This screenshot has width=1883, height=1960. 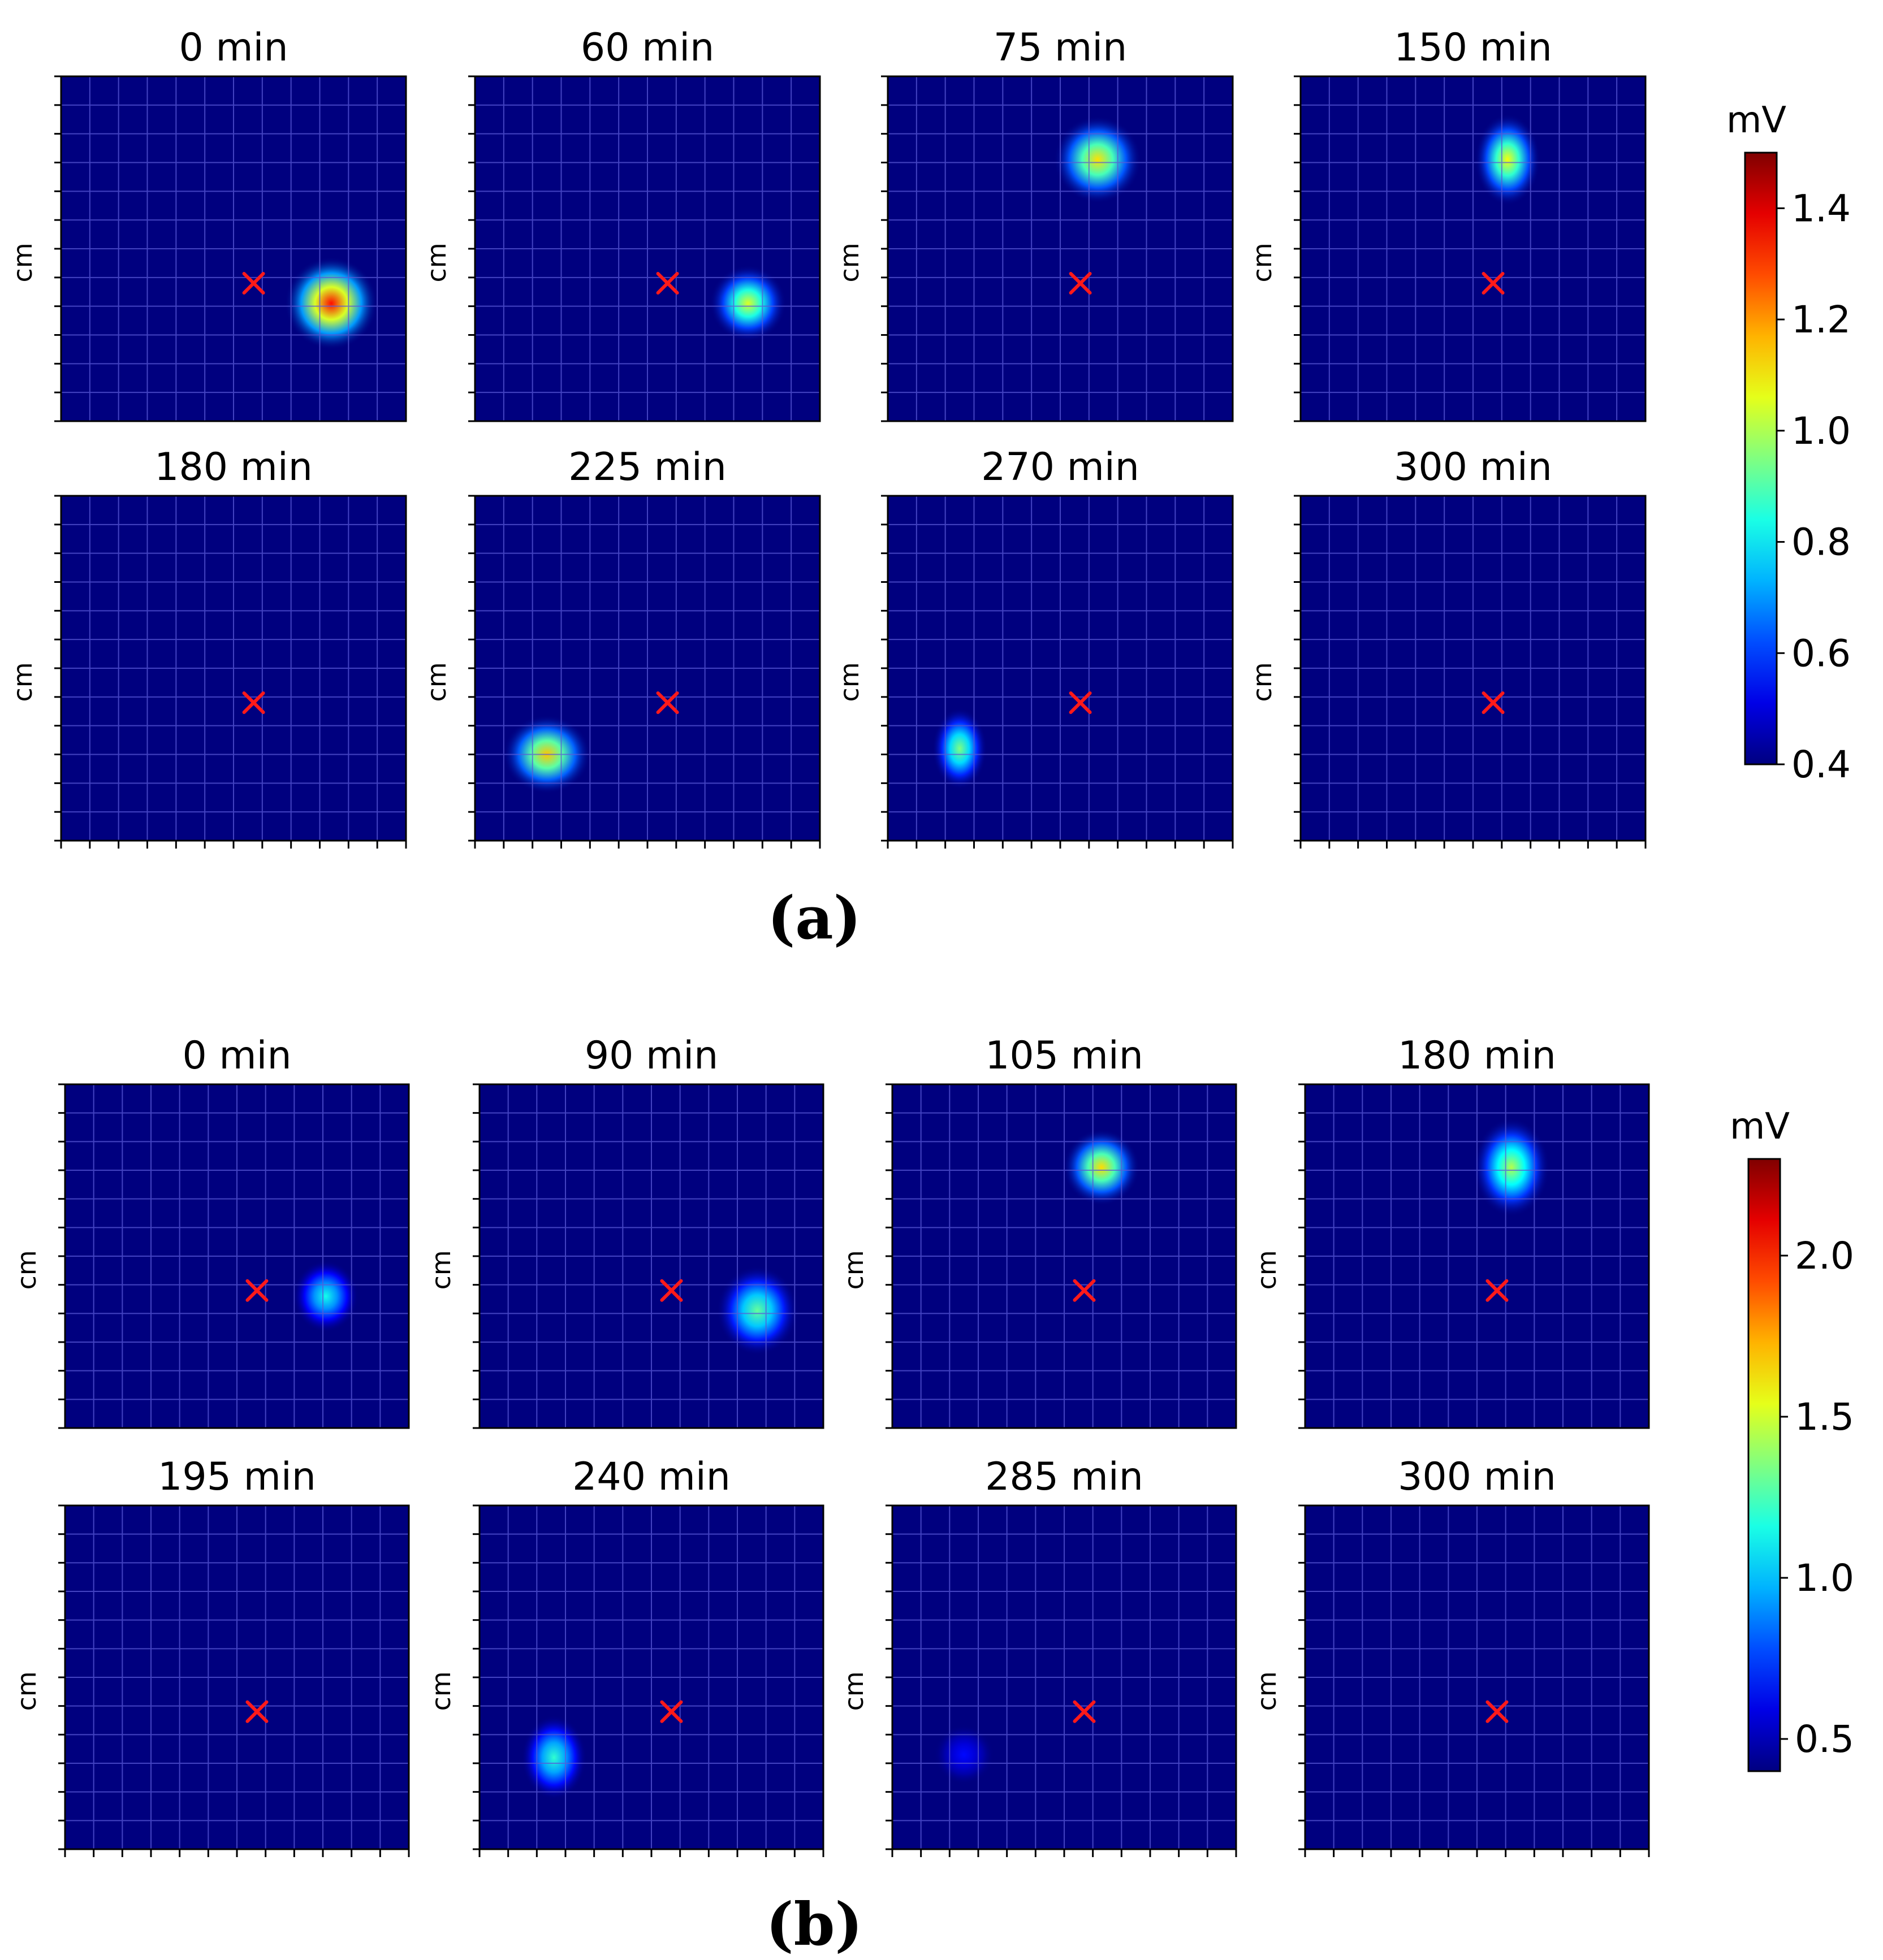 What do you see at coordinates (237, 1477) in the screenshot?
I see `panel-b-4-title: 195 min` at bounding box center [237, 1477].